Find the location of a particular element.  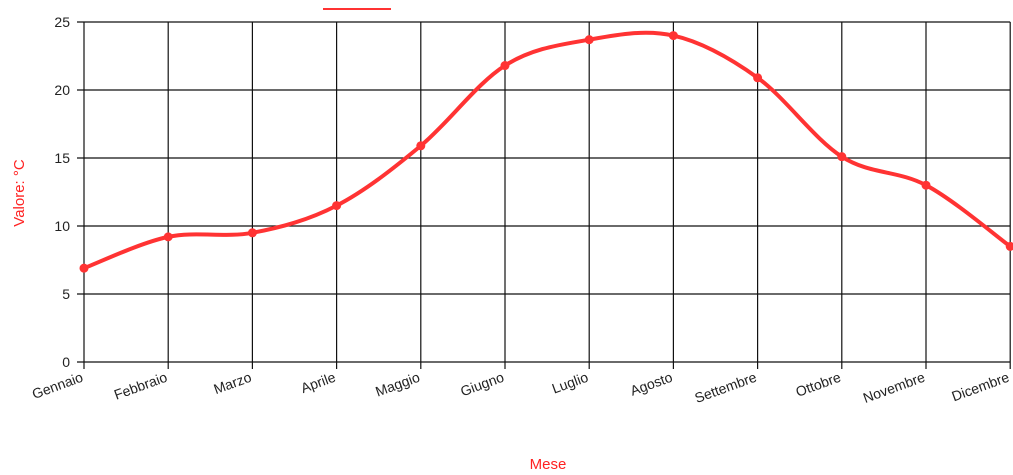

x-tick-label: Settembre is located at coordinates (725, 387).